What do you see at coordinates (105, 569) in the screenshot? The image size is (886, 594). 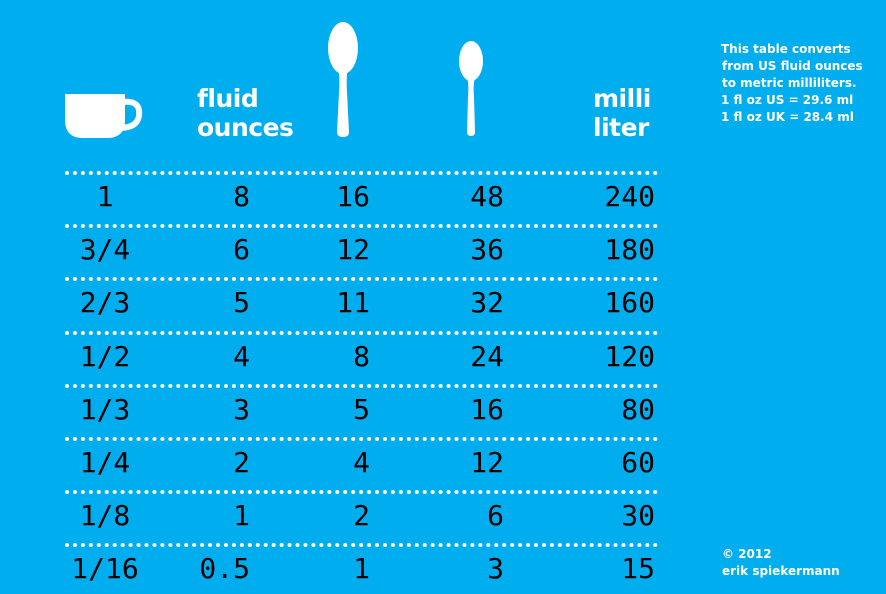 I see `cups-cell: 1/16` at bounding box center [105, 569].